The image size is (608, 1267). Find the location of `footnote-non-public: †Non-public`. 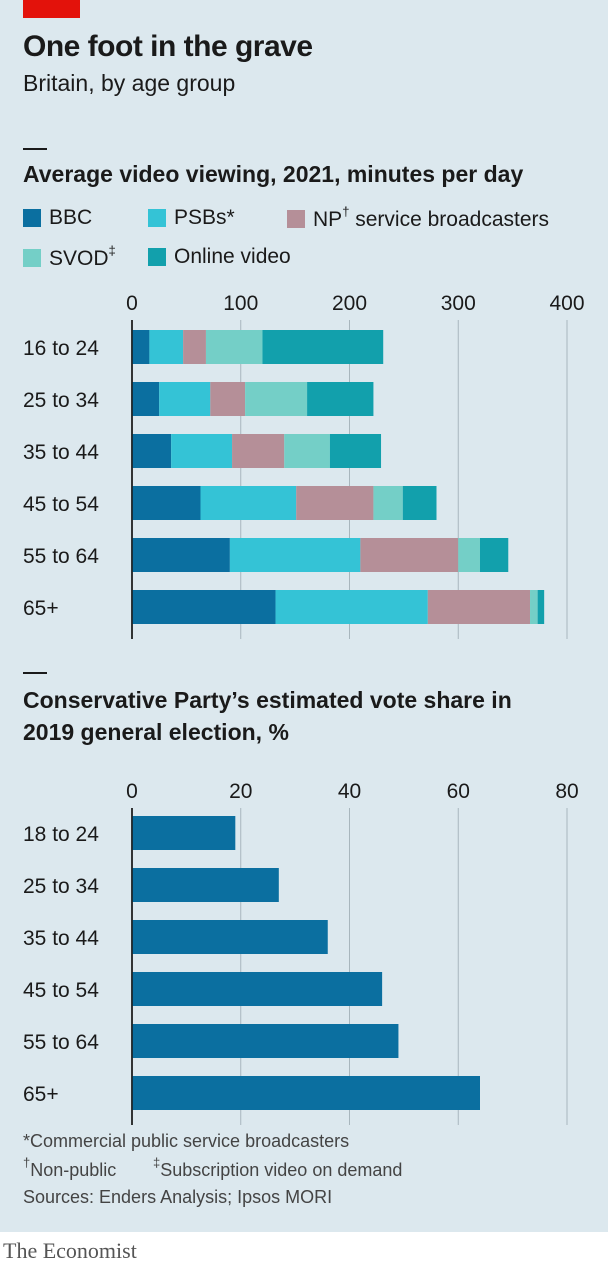

footnote-non-public: †Non-public is located at coordinates (70, 1167).